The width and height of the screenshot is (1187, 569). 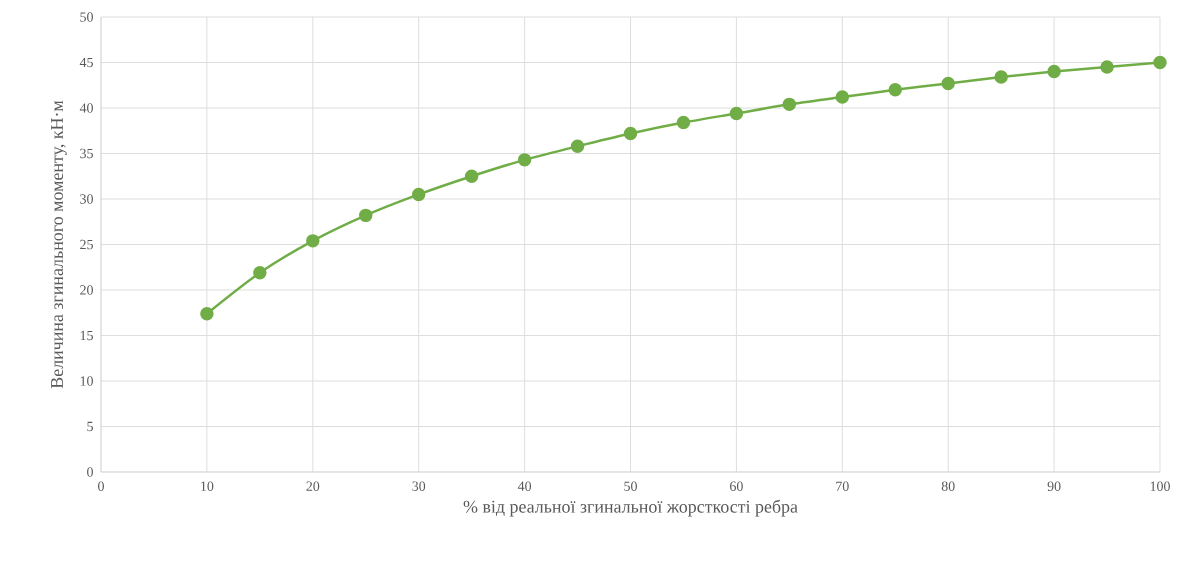 I want to click on x-tick-label: 70, so click(x=842, y=486).